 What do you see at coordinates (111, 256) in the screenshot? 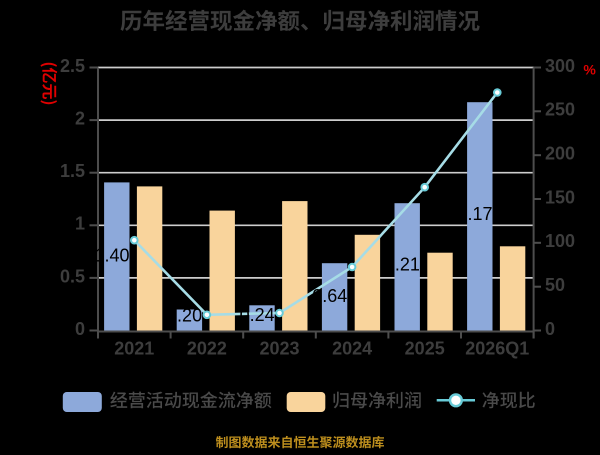
I see `svg-text: 1.40` at bounding box center [111, 256].